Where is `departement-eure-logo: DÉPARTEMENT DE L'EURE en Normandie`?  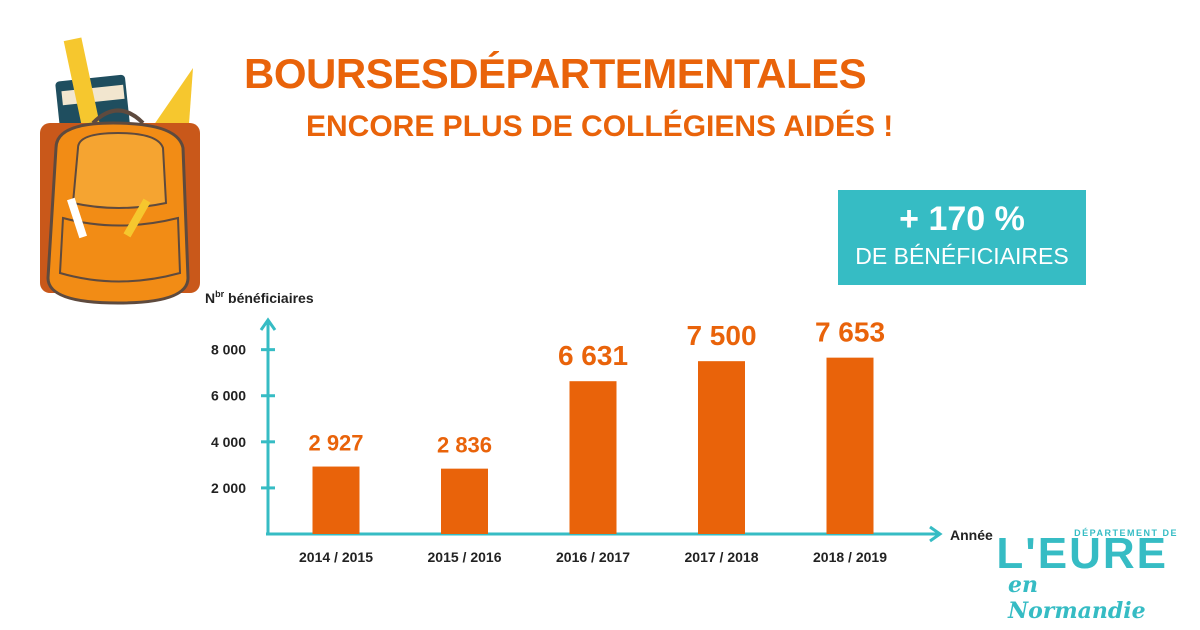 departement-eure-logo: DÉPARTEMENT DE L'EURE en Normandie is located at coordinates (1087, 576).